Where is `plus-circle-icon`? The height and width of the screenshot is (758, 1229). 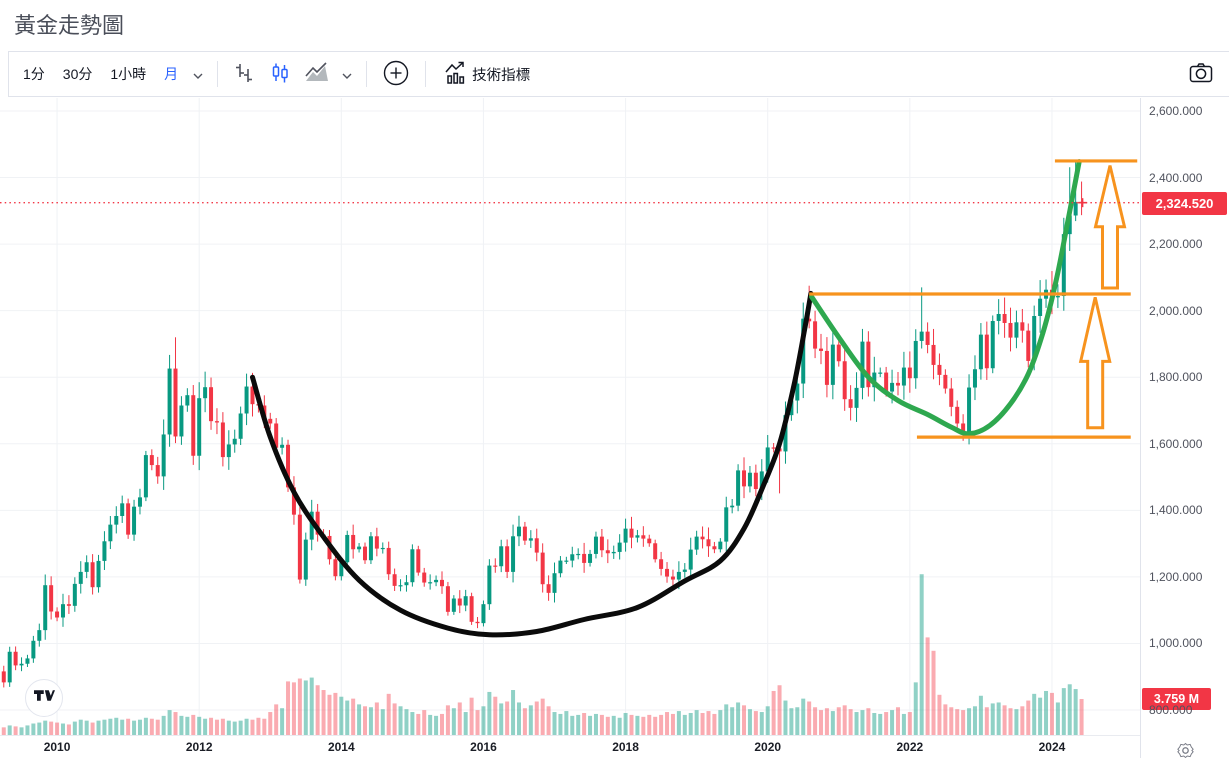
plus-circle-icon is located at coordinates (396, 74).